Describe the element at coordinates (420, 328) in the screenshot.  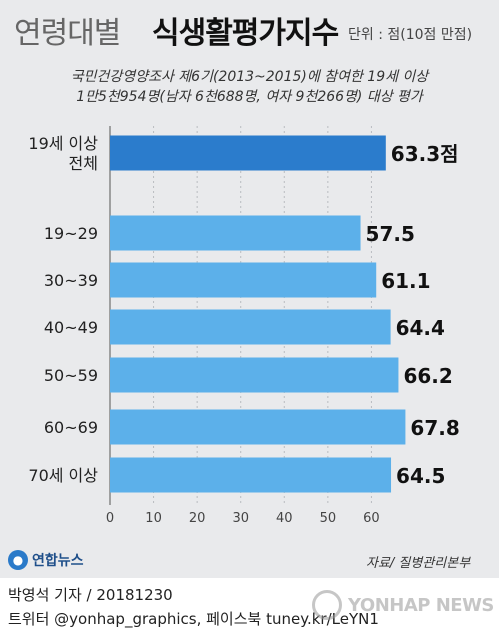
I see `value-label: 64.4` at that location.